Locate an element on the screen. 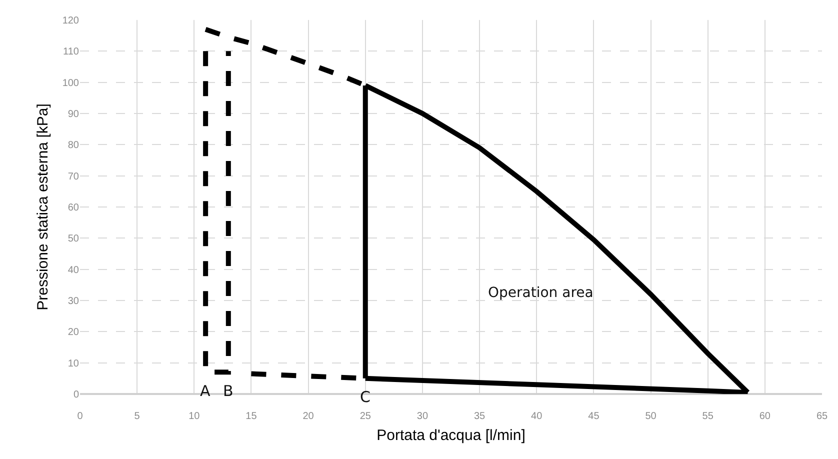 The height and width of the screenshot is (459, 838). y-tick-label: 110 is located at coordinates (71, 52).